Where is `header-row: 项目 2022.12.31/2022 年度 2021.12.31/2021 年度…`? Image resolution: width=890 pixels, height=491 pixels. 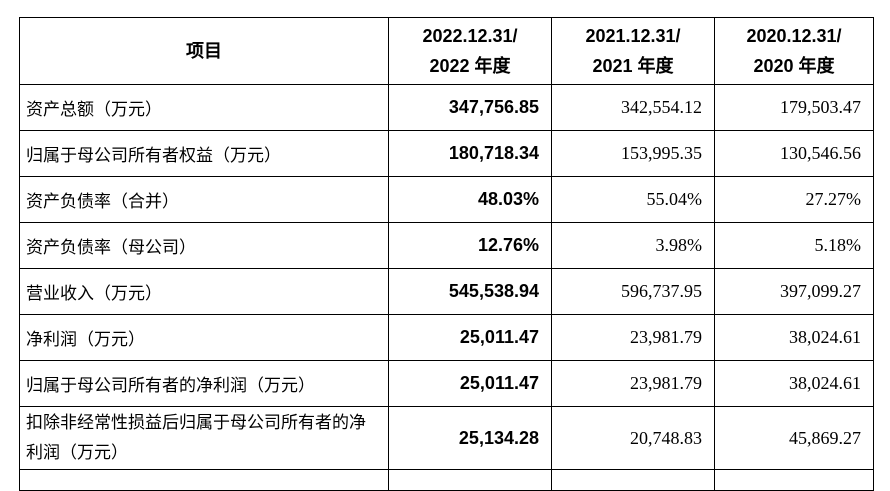
header-row: 项目 2022.12.31/2022 年度 2021.12.31/2021 年度… is located at coordinates (446, 51).